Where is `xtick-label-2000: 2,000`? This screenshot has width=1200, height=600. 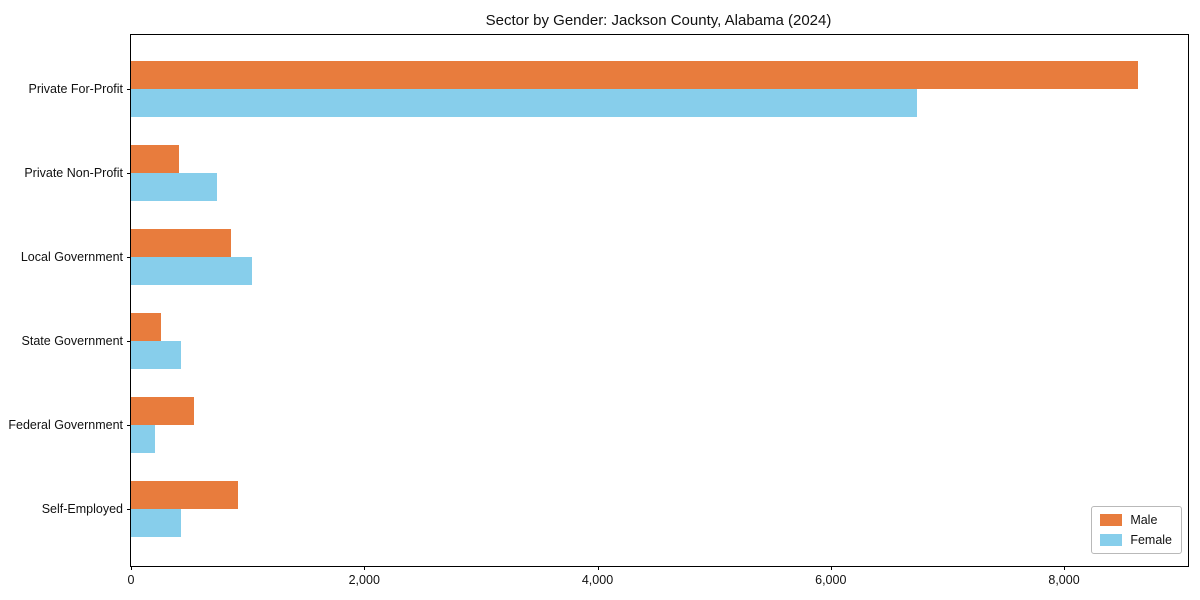
xtick-label-2000: 2,000 is located at coordinates (364, 580).